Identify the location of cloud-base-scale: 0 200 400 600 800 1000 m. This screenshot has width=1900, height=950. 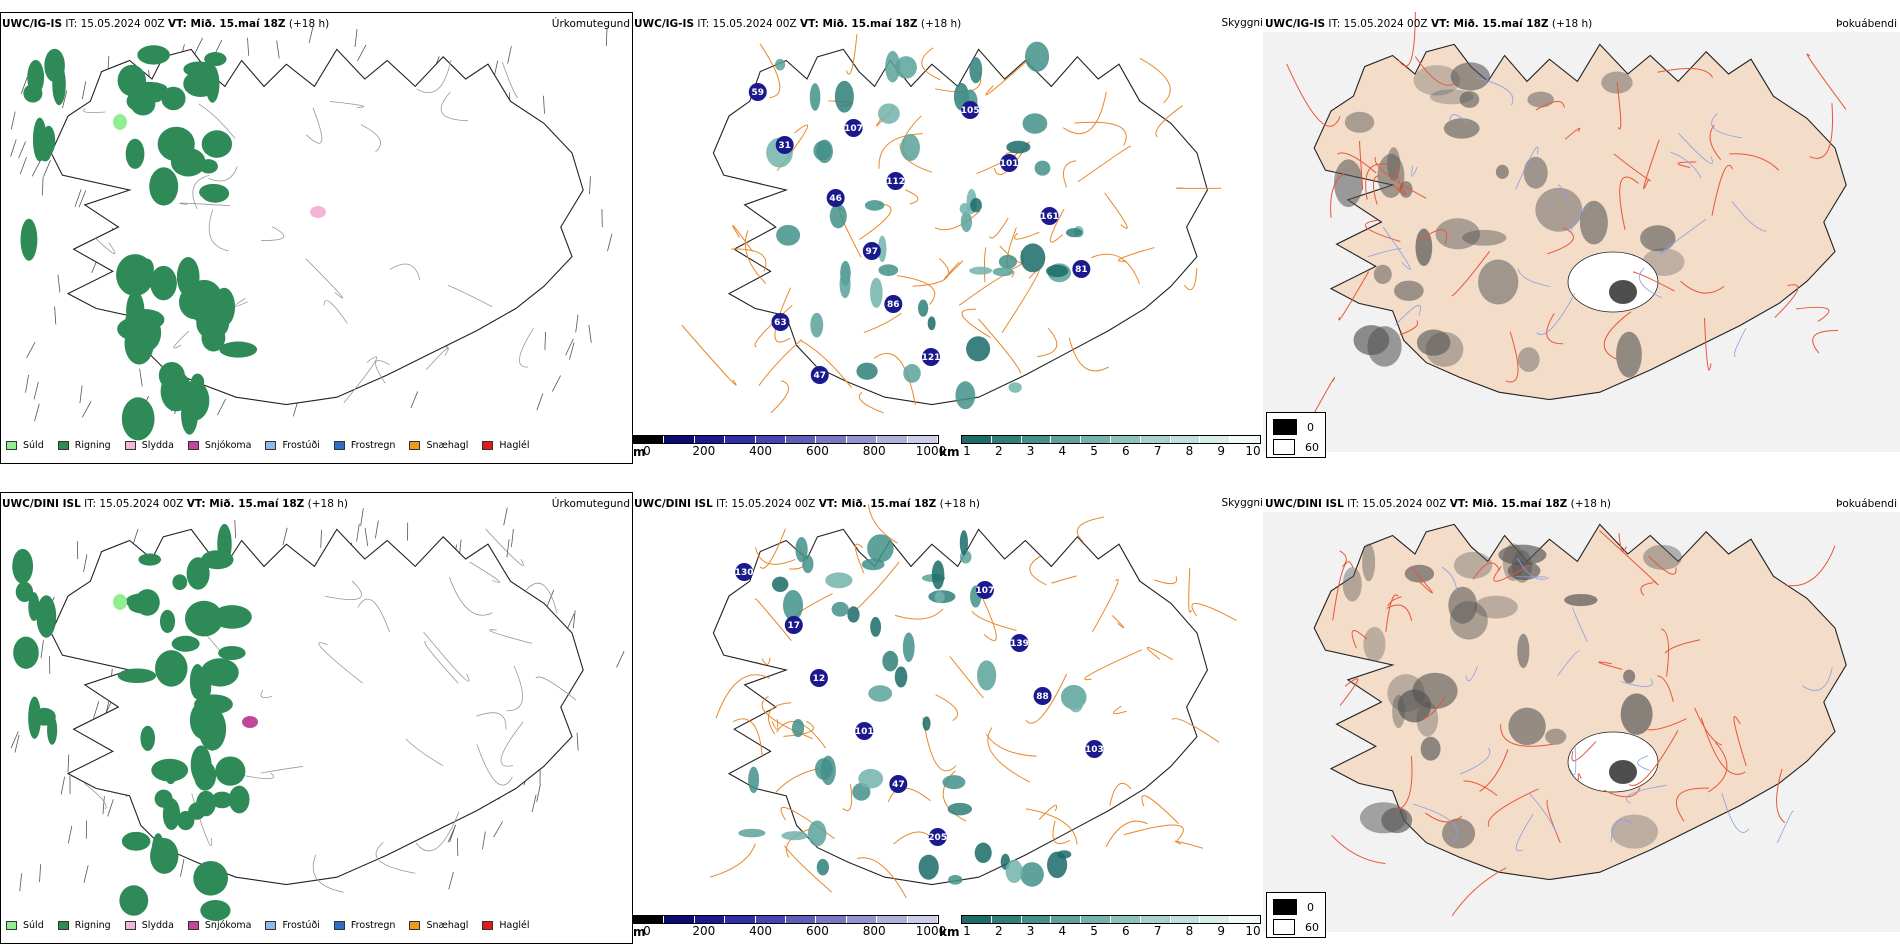
(789, 927).